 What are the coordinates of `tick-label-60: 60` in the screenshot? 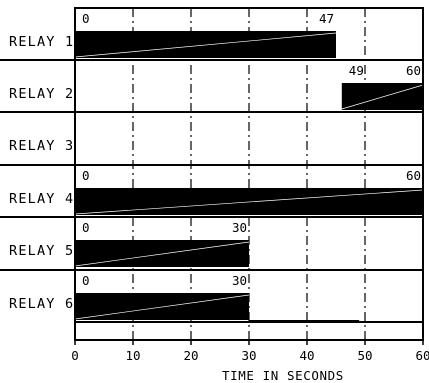 It's located at (422, 355).